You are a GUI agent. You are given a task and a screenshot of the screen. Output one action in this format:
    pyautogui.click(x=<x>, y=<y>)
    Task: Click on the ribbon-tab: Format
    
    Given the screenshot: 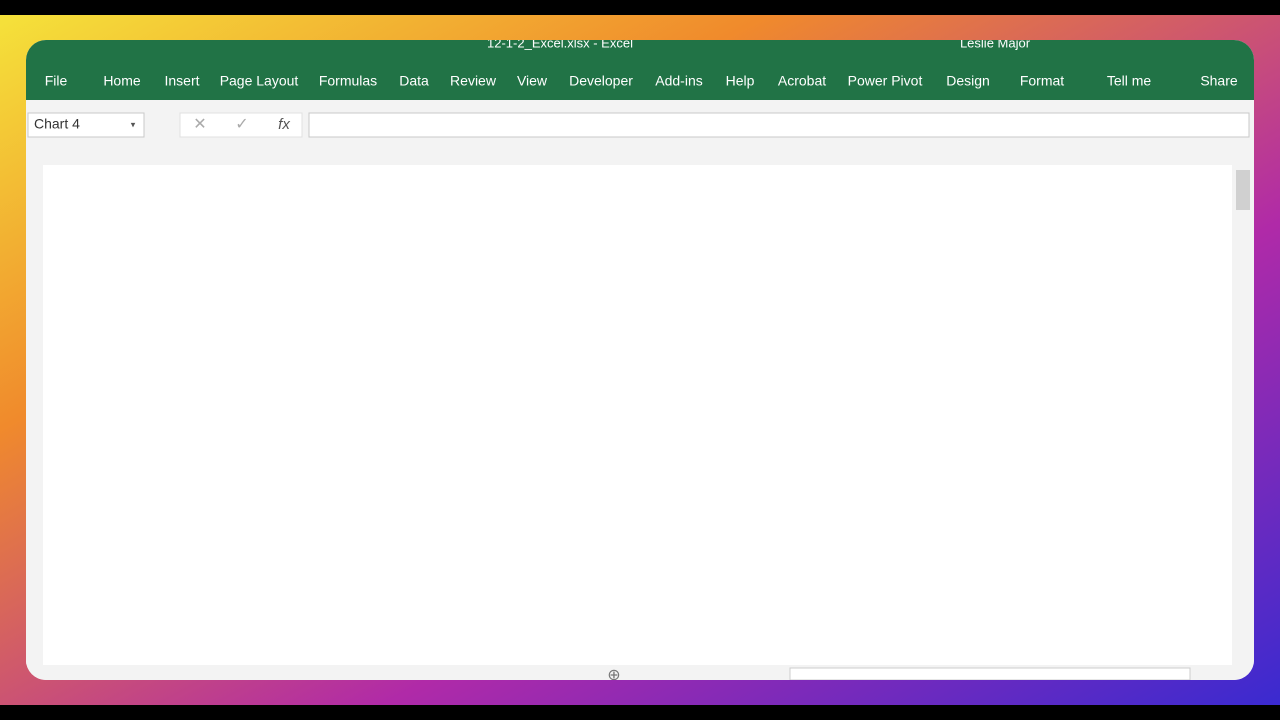 What is the action you would take?
    pyautogui.click(x=1042, y=81)
    